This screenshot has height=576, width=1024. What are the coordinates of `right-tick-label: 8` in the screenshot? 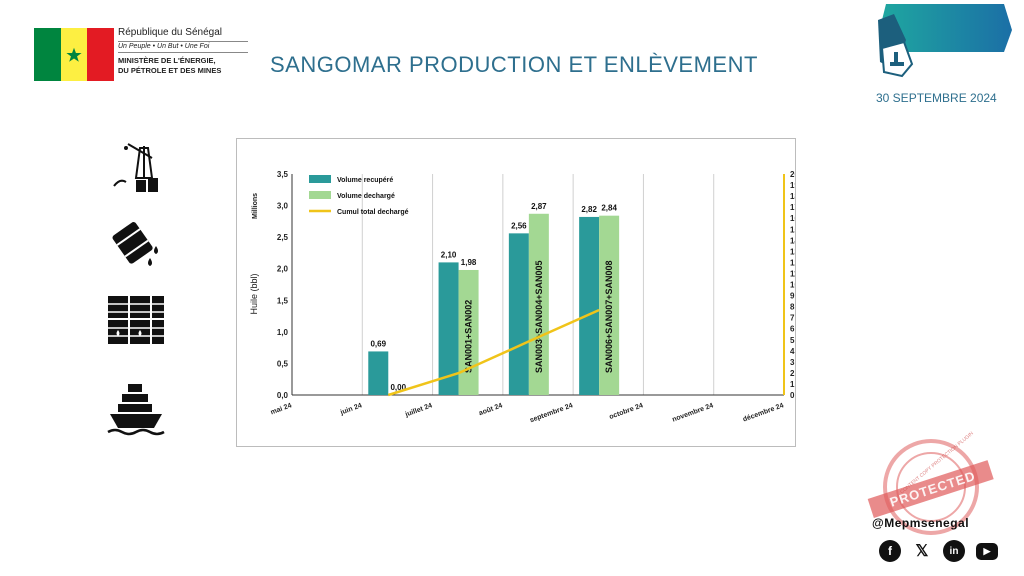 It's located at (792, 307).